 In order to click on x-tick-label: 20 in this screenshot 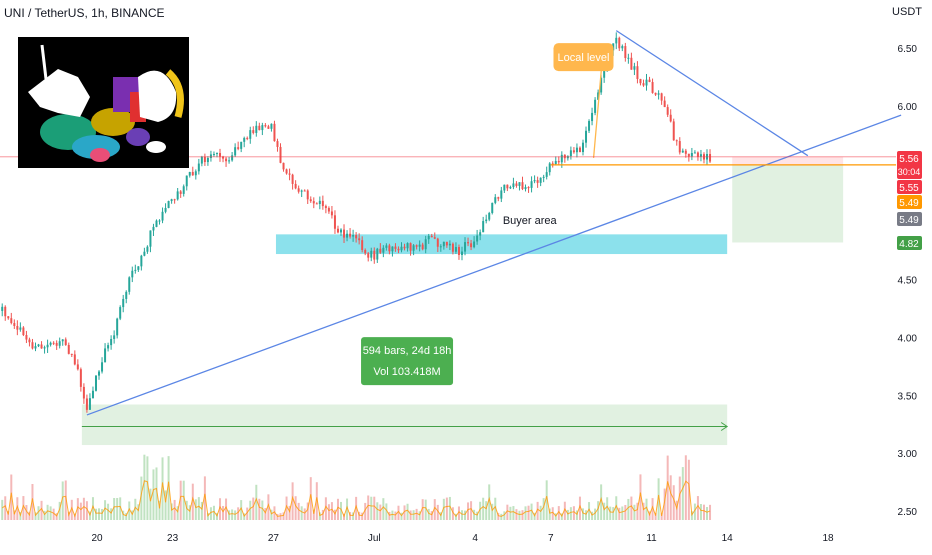, I will do `click(97, 538)`.